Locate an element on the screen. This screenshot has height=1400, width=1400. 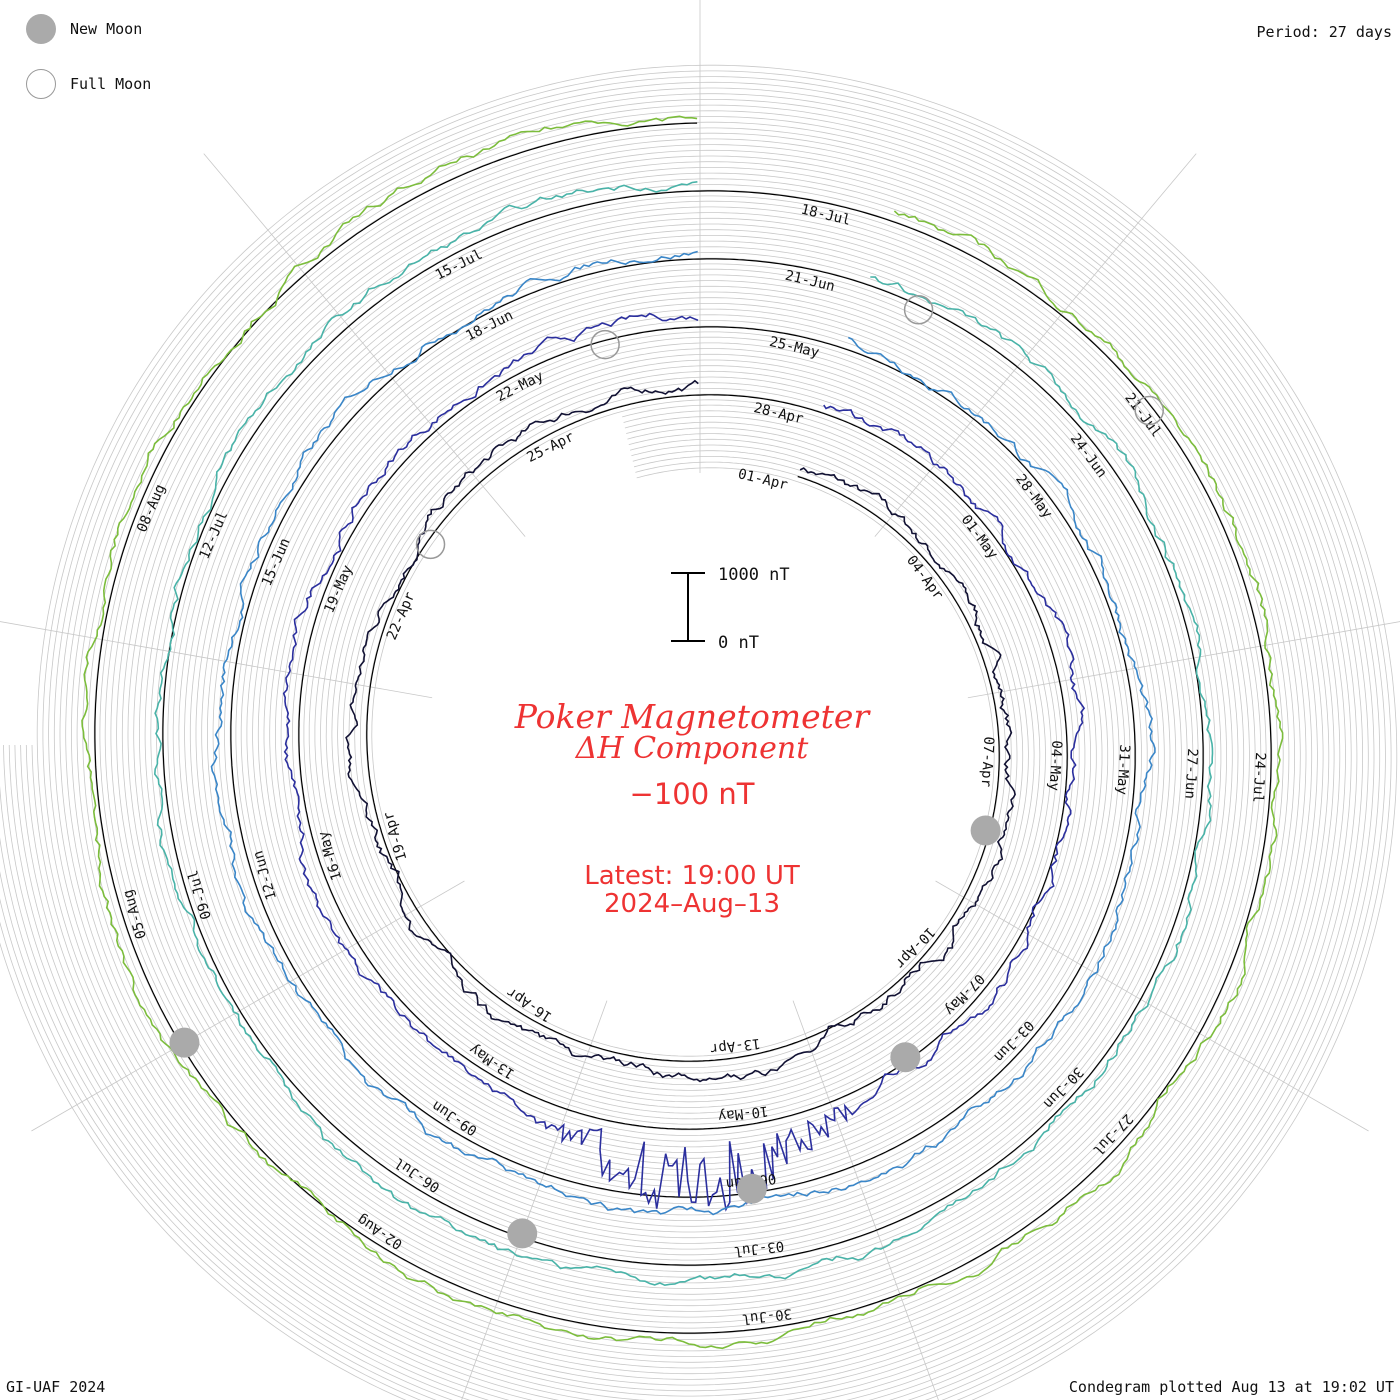
date-label: 01-Apr is located at coordinates (762, 479).